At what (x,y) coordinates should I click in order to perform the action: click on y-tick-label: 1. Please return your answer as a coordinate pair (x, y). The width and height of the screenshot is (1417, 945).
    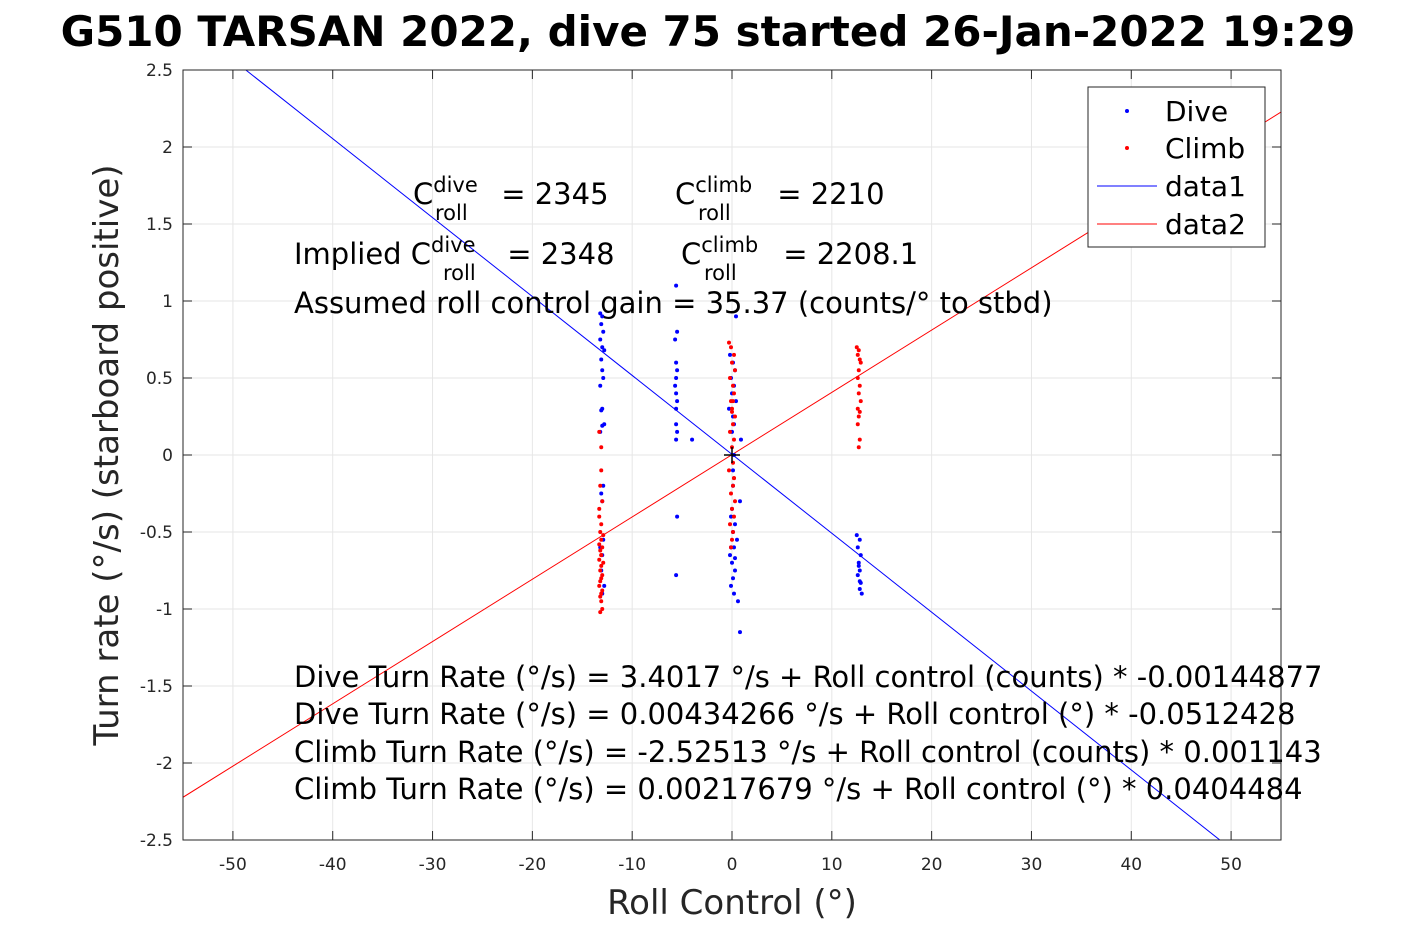
    Looking at the image, I should click on (167, 302).